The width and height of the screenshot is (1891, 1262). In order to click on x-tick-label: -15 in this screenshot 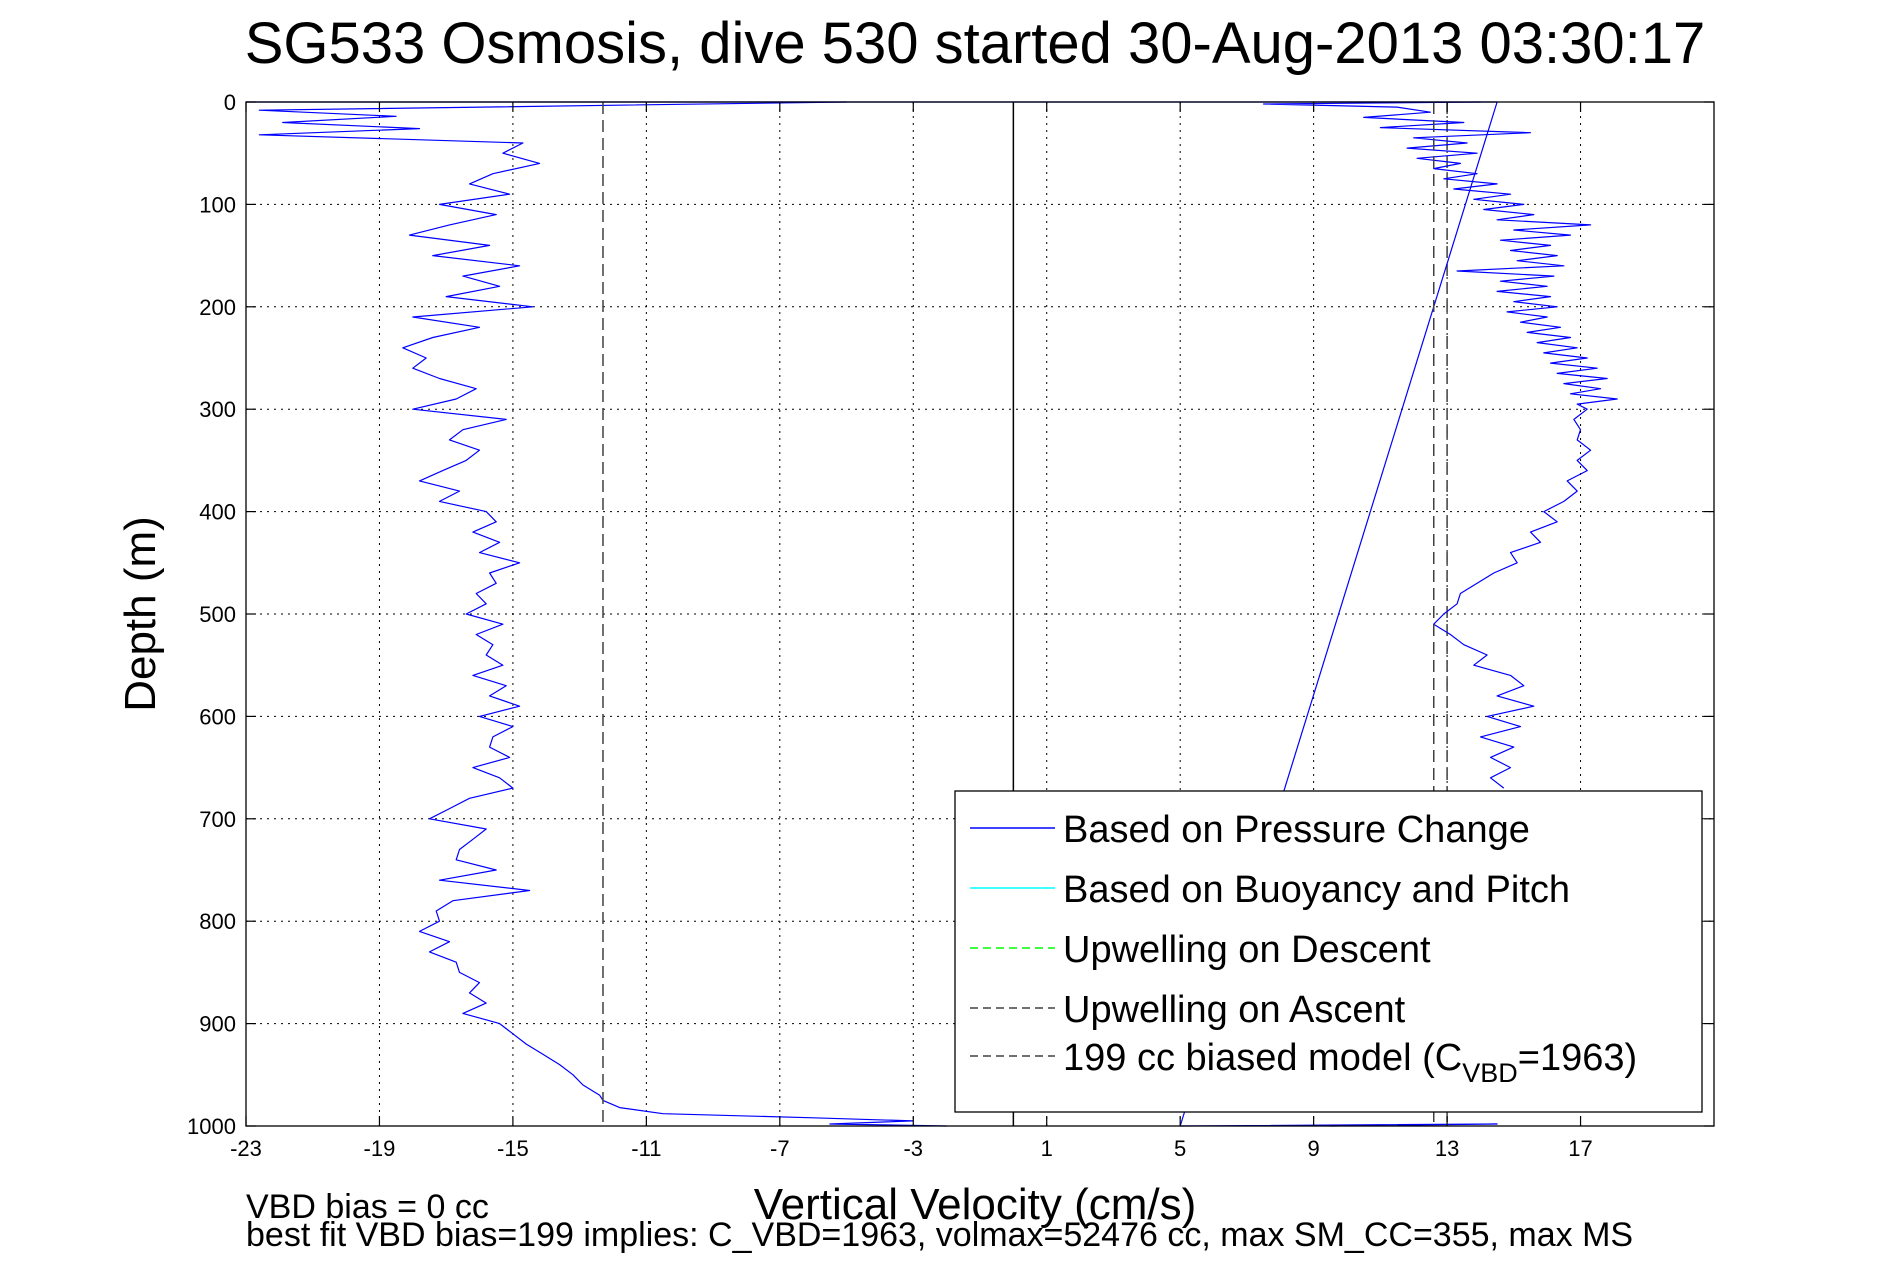, I will do `click(513, 1148)`.